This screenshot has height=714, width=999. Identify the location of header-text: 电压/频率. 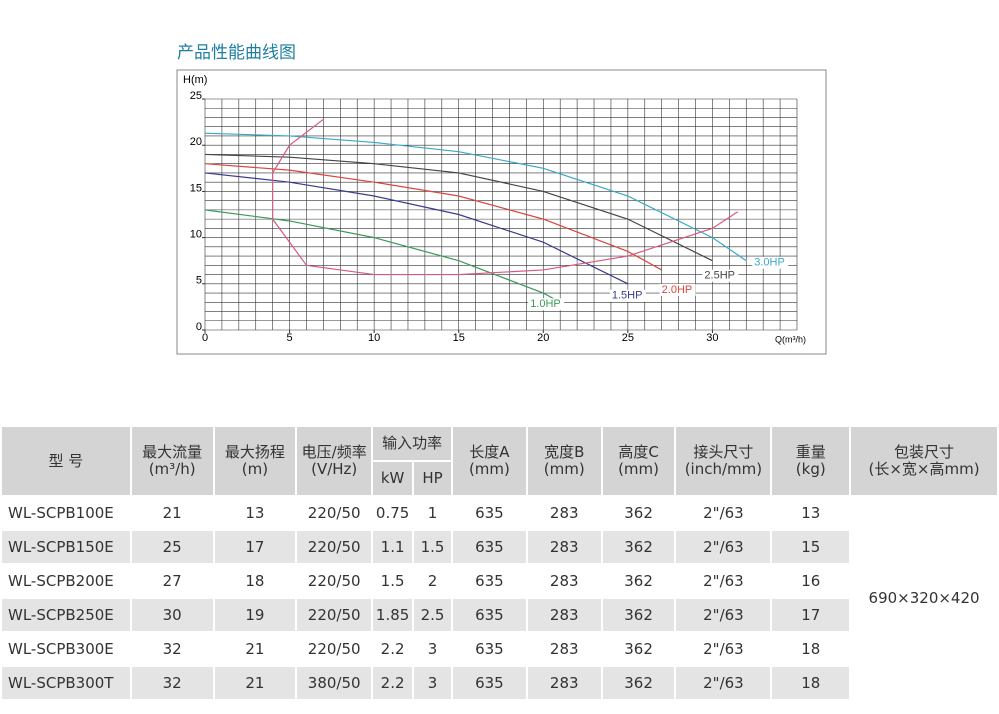
(334, 452).